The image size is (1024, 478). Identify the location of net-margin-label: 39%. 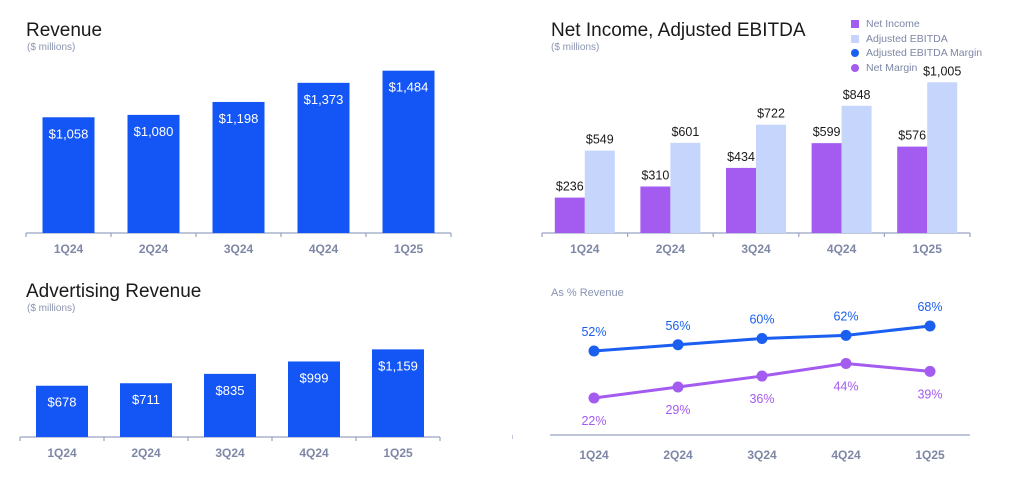
(929, 394).